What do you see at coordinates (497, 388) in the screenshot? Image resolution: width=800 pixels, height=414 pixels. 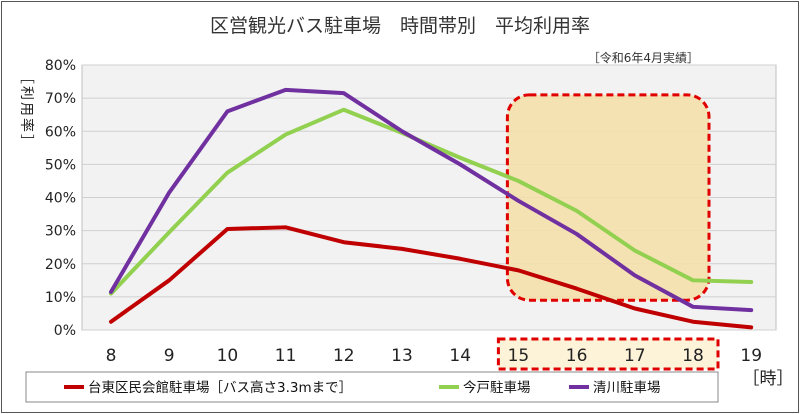 I see `legend-label: 今戸駐車場` at bounding box center [497, 388].